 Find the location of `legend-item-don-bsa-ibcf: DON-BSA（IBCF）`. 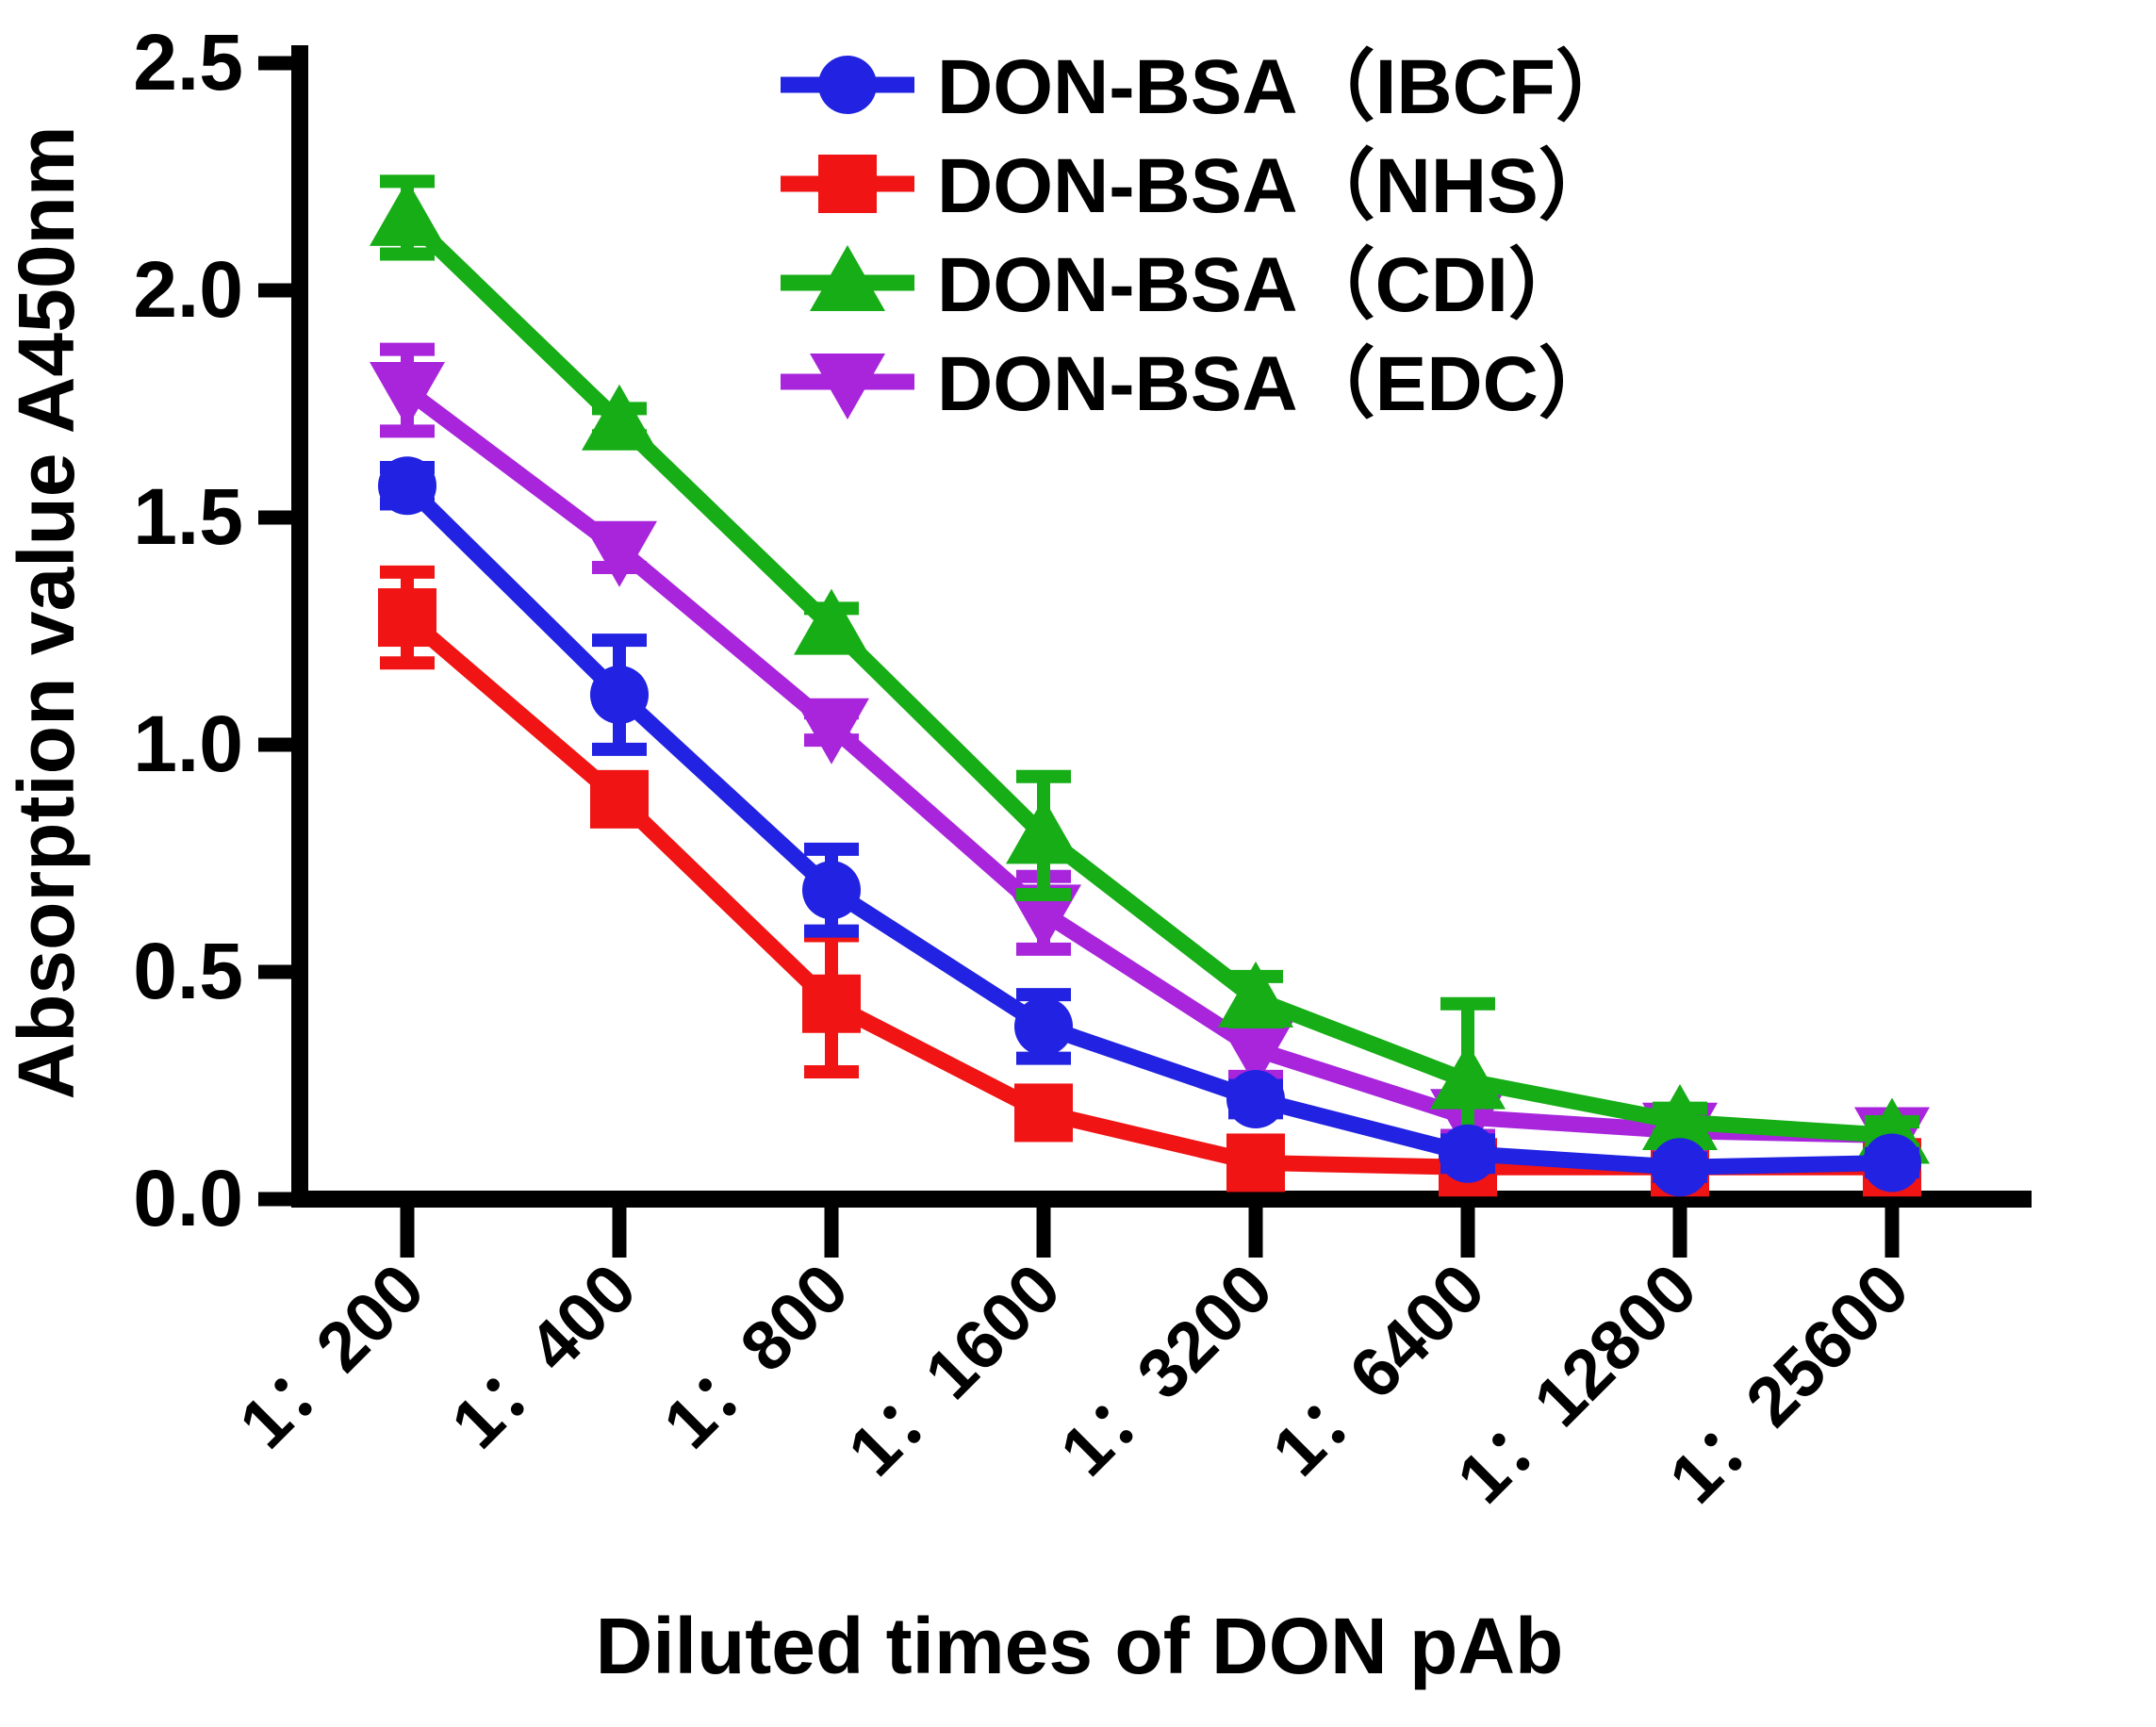

legend-item-don-bsa-ibcf: DON-BSA（IBCF） is located at coordinates (1207, 87).